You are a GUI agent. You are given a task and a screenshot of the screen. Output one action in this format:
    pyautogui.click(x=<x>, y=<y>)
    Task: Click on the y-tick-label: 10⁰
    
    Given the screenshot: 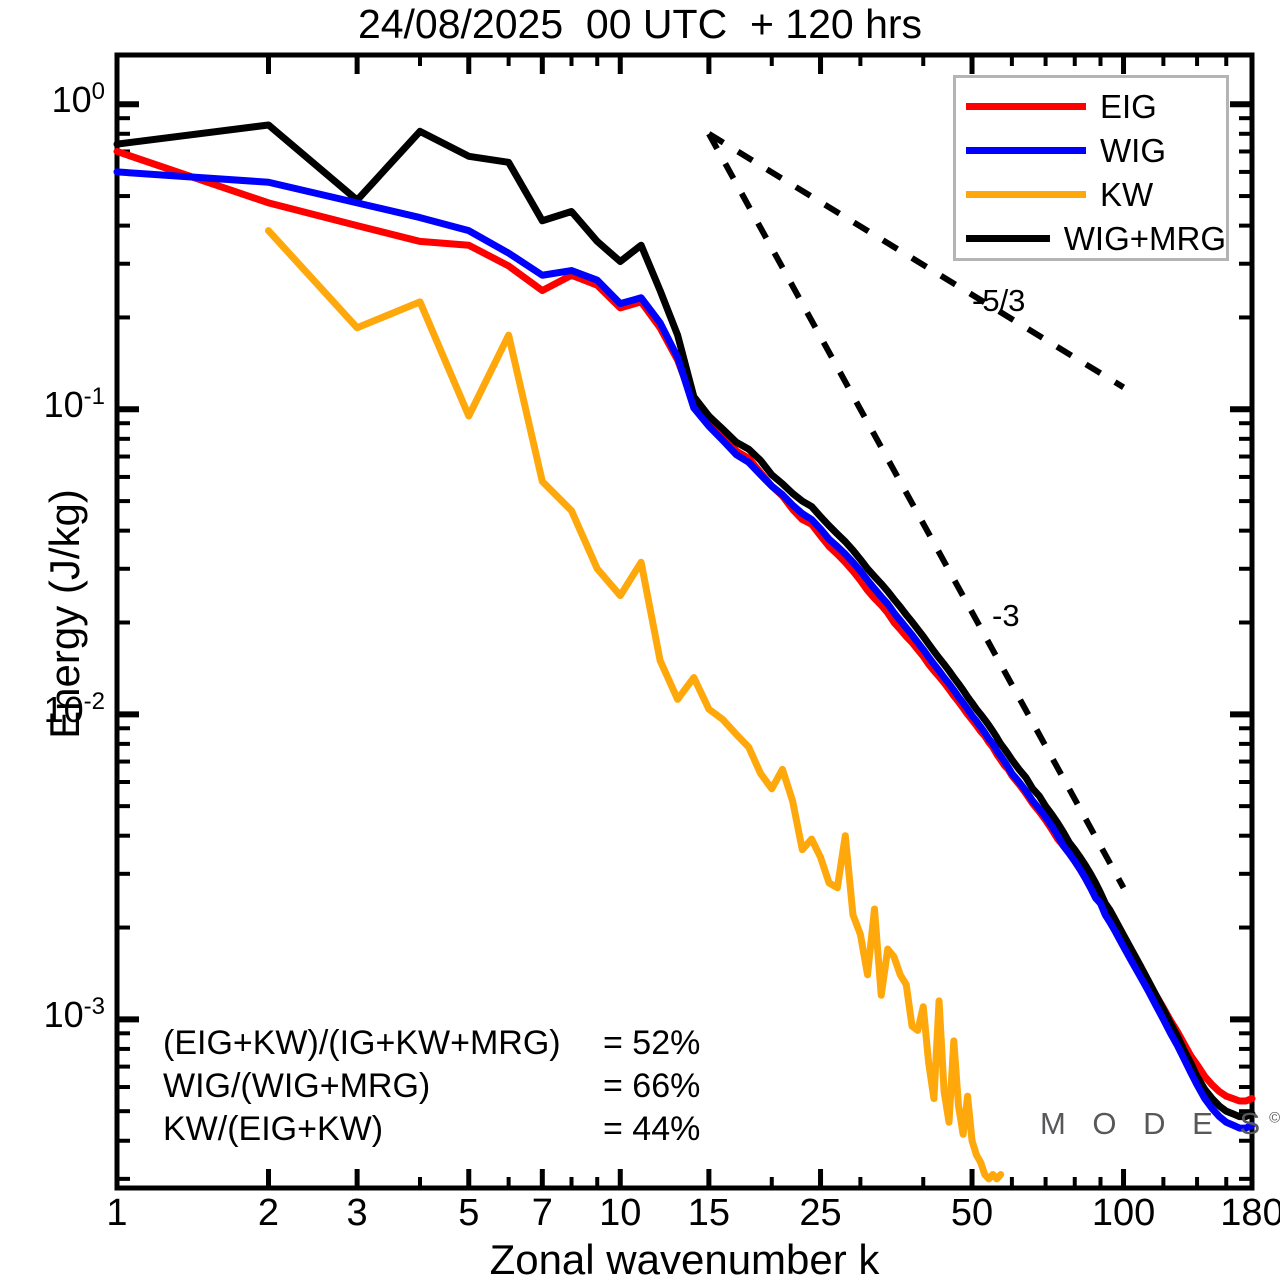 What is the action you would take?
    pyautogui.click(x=78, y=99)
    